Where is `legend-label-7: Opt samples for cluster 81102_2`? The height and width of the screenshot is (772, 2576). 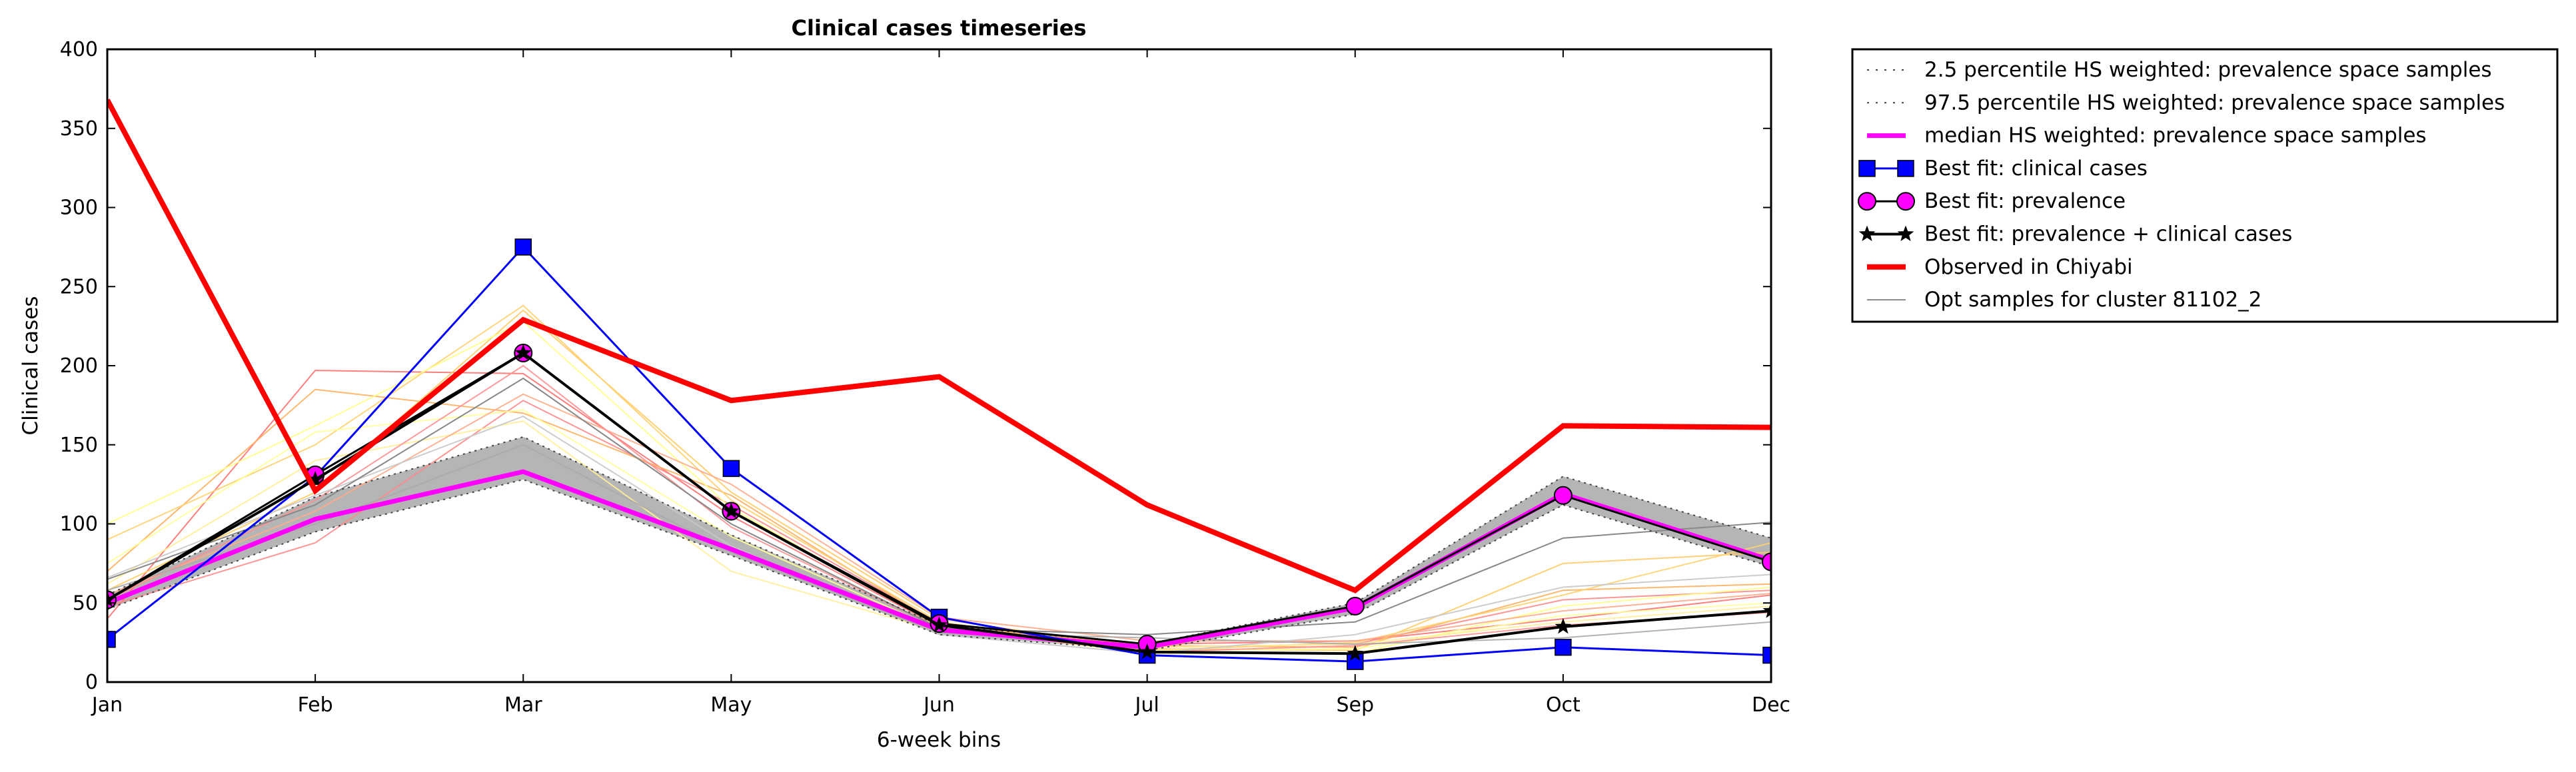
legend-label-7: Opt samples for cluster 81102_2 is located at coordinates (2092, 300).